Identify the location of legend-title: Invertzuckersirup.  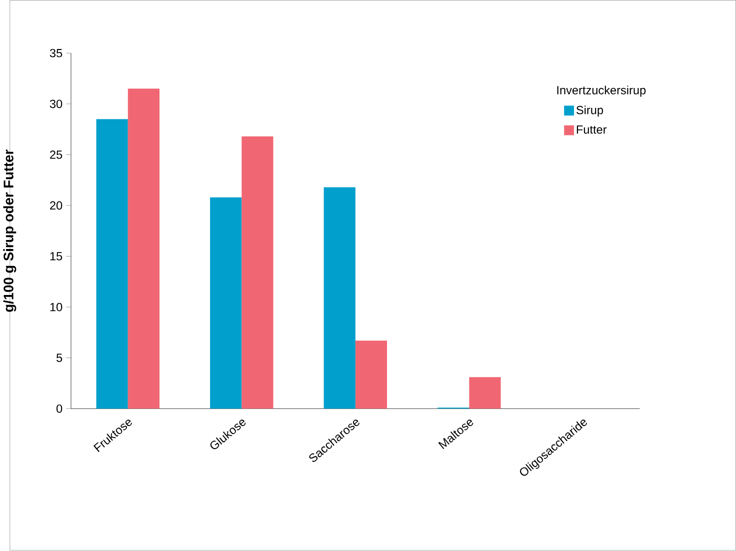
(601, 91).